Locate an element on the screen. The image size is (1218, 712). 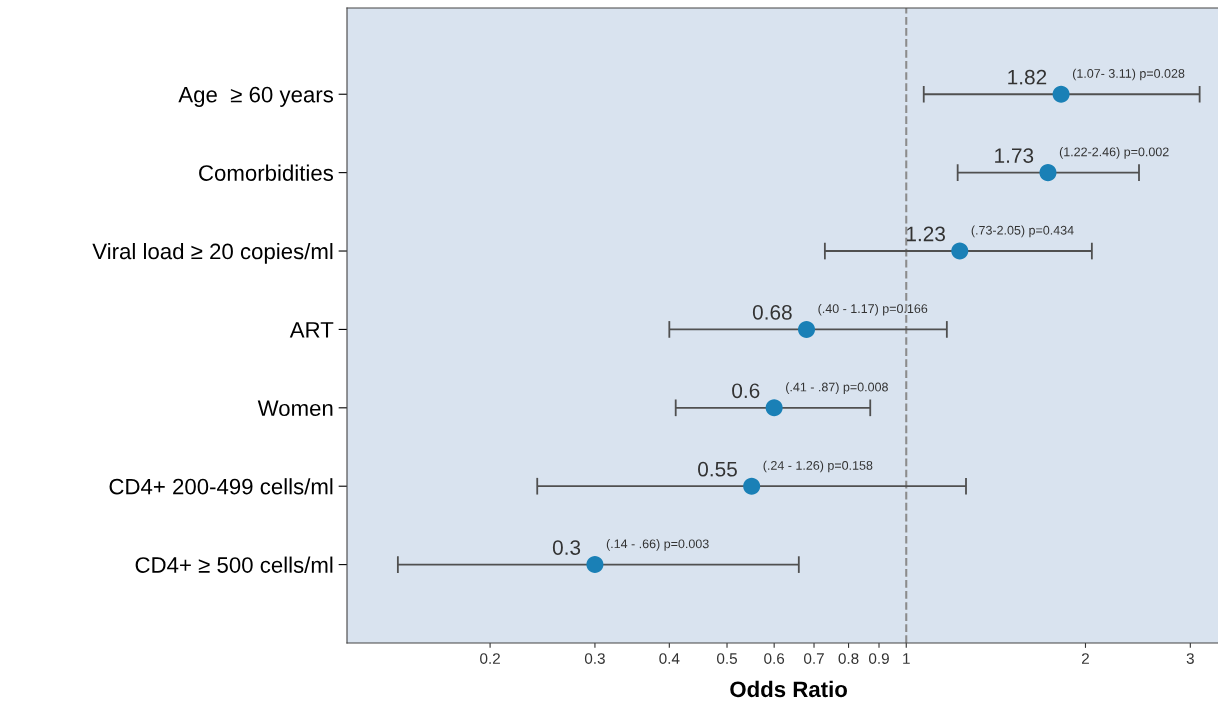
x-tick-label: 0.4 is located at coordinates (669, 658).